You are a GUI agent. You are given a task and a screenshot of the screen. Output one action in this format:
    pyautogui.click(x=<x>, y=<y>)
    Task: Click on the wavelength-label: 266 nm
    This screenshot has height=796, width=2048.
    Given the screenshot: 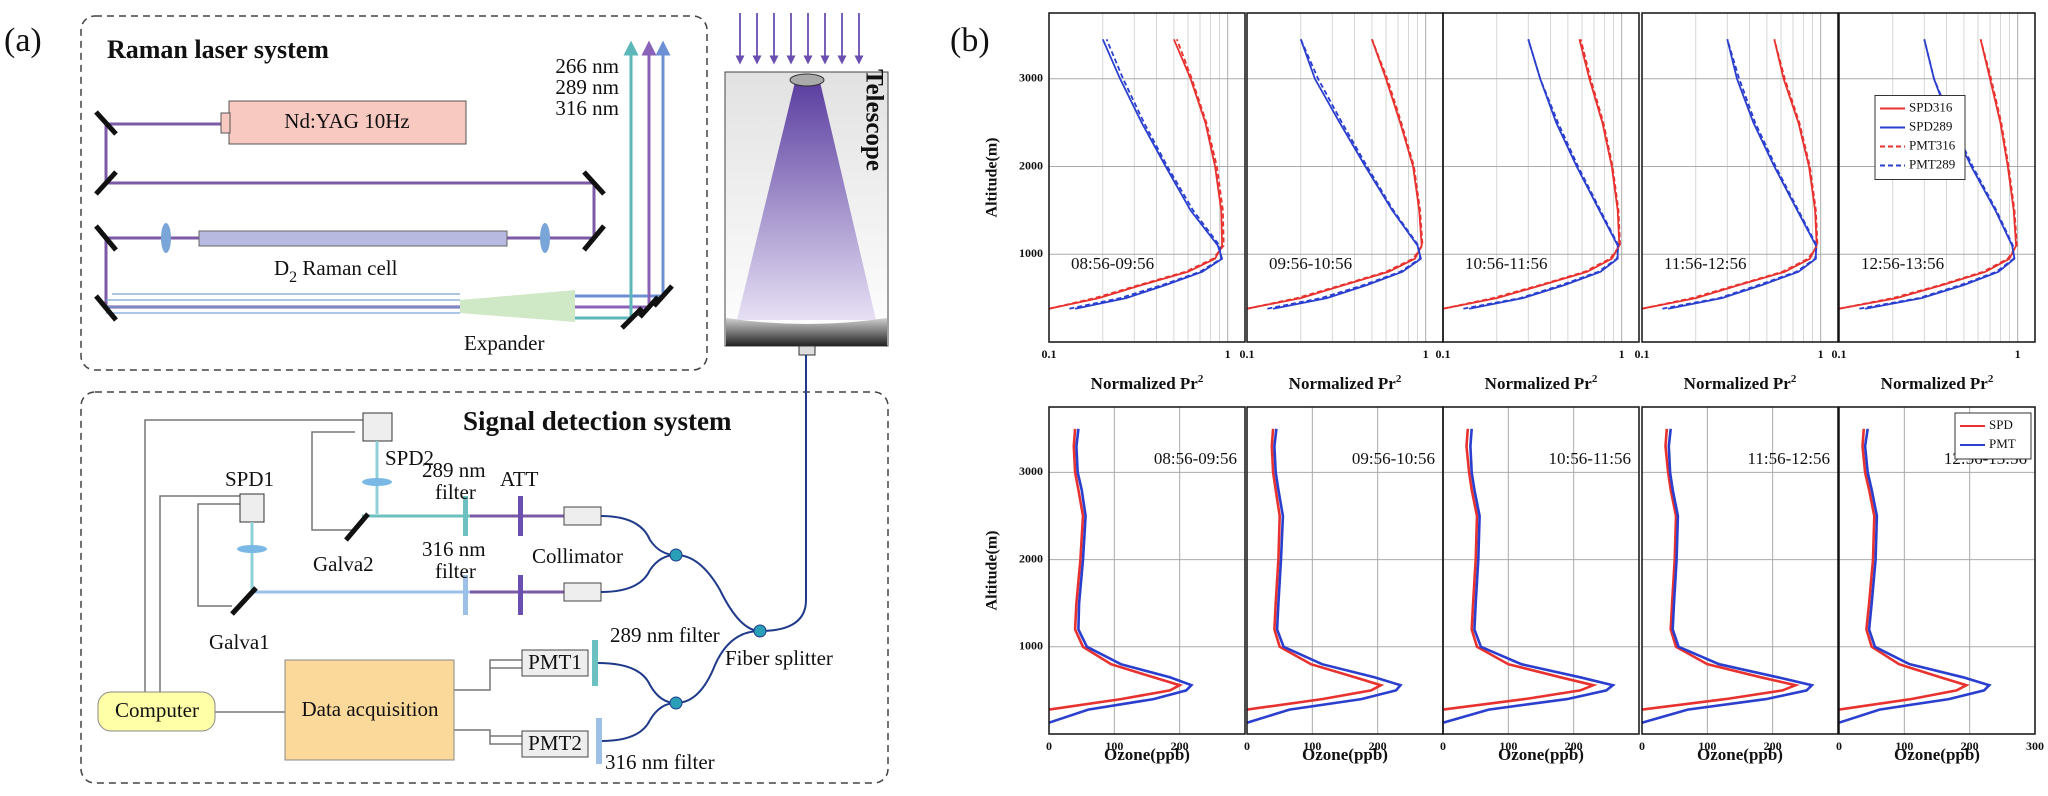 What is the action you would take?
    pyautogui.click(x=587, y=66)
    